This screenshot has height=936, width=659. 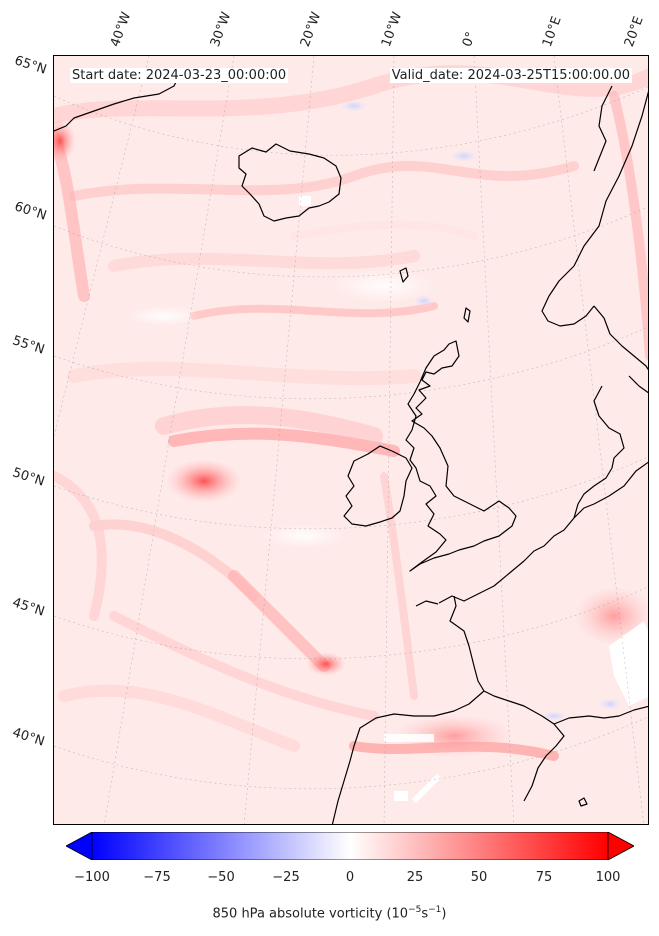 What do you see at coordinates (552, 32) in the screenshot?
I see `longitude-label: 10°E` at bounding box center [552, 32].